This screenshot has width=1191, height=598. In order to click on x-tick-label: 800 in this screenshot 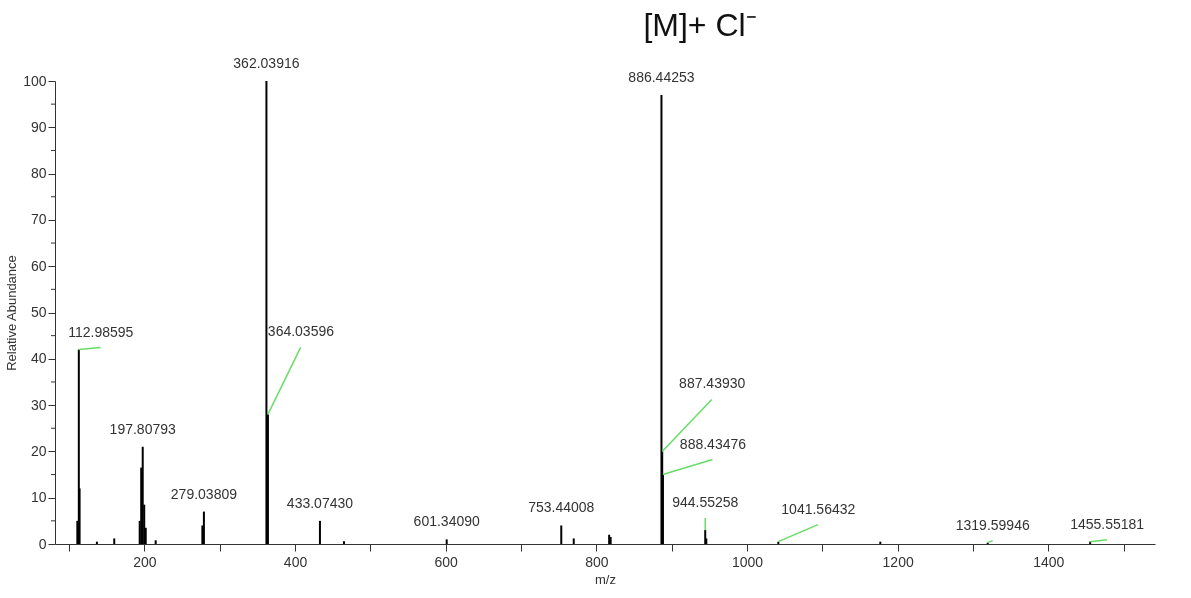, I will do `click(597, 561)`.